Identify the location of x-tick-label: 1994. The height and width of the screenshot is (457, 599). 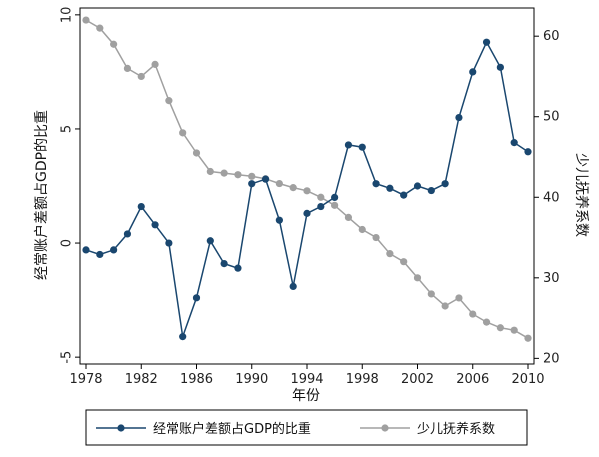
(306, 379).